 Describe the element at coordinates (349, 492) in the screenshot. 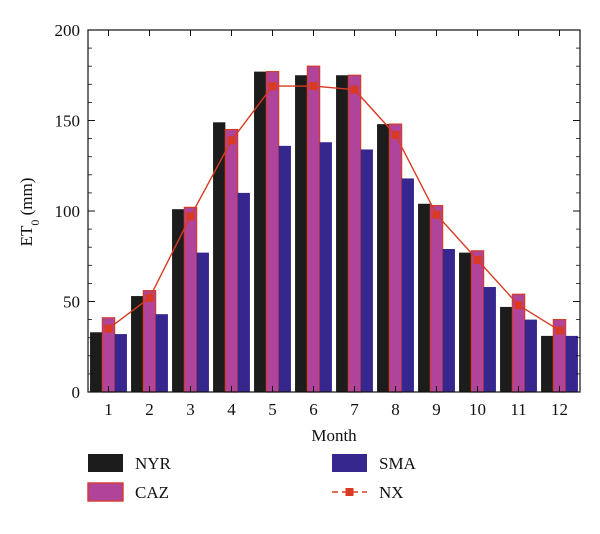

I see `legend-marker-nx` at that location.